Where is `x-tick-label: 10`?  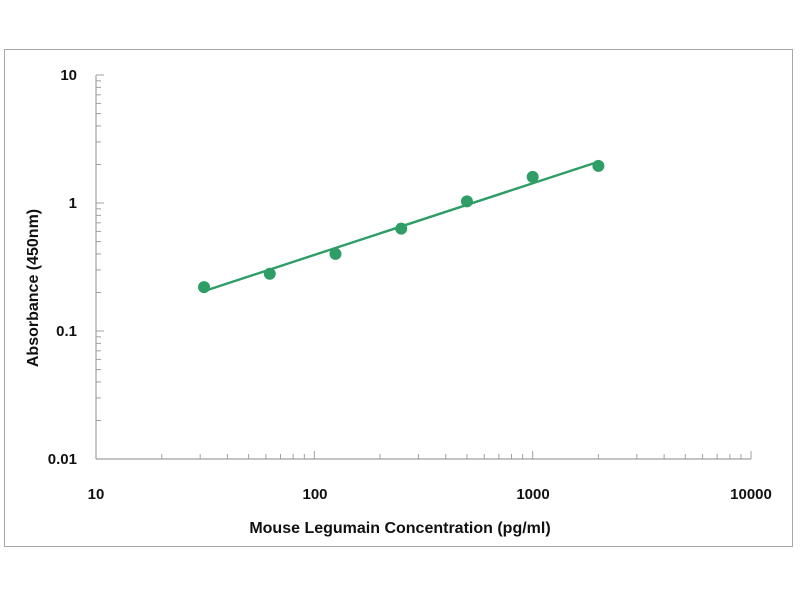 x-tick-label: 10 is located at coordinates (96, 494).